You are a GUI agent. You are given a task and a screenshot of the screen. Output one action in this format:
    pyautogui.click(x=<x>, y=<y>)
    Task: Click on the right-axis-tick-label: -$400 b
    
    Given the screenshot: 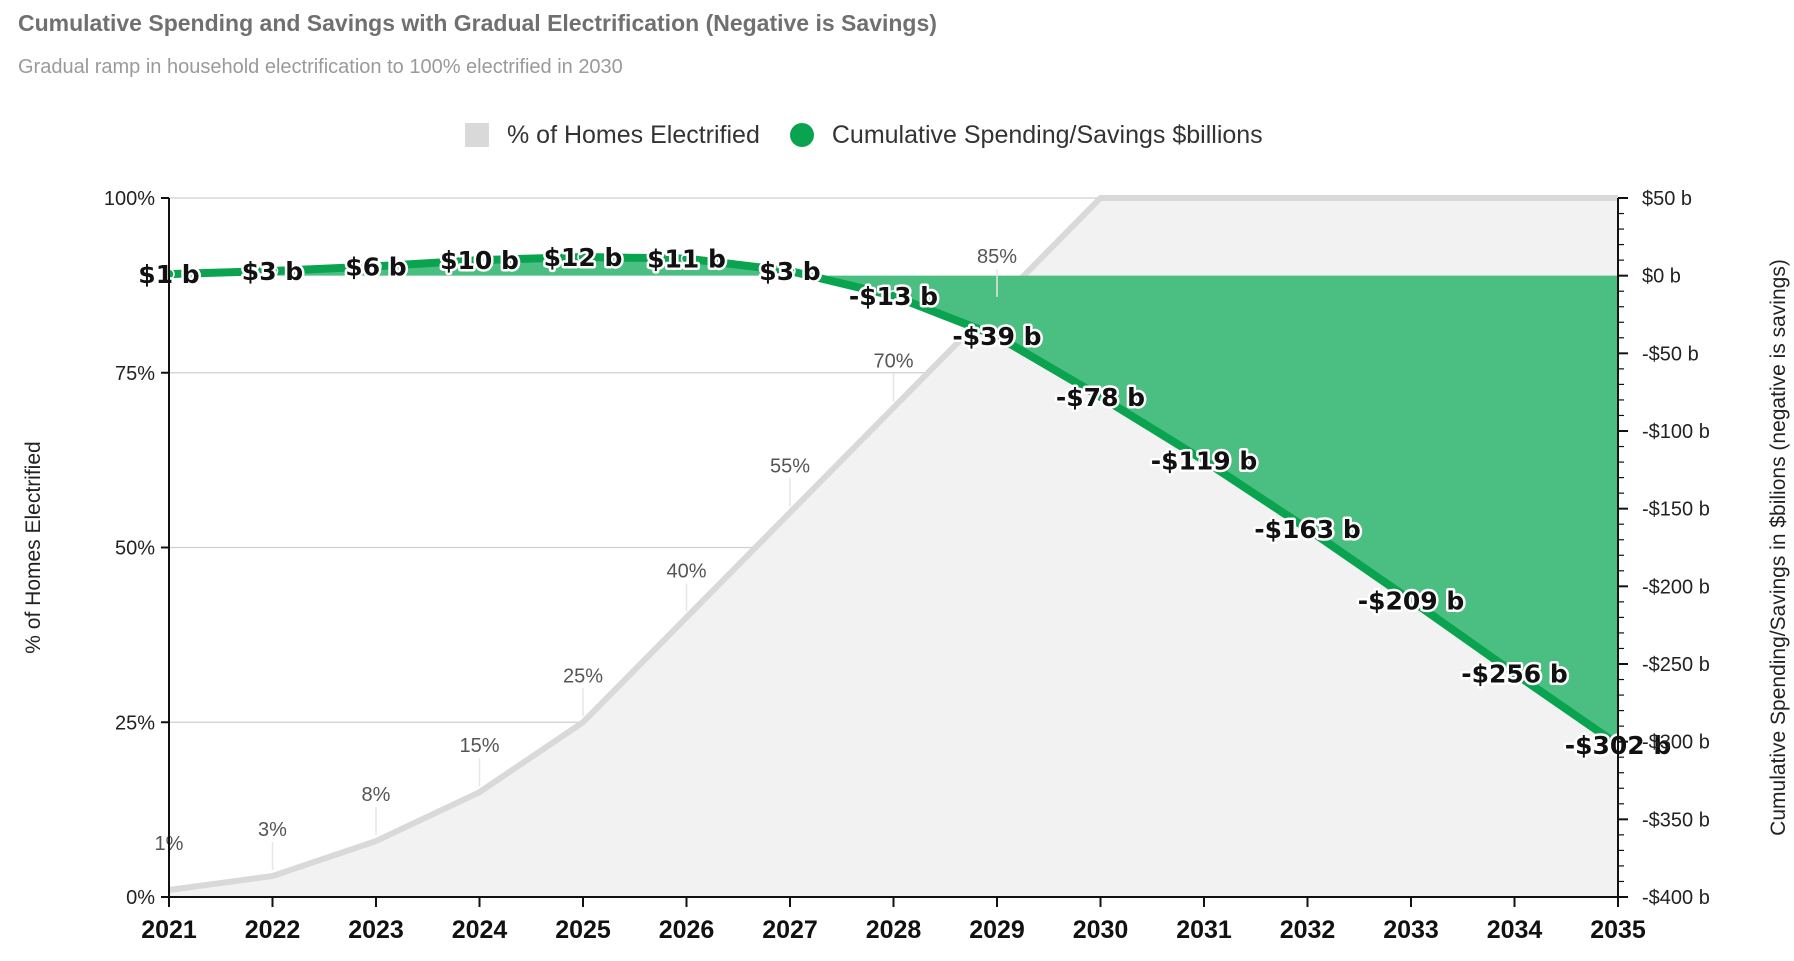 What is the action you would take?
    pyautogui.click(x=1676, y=898)
    